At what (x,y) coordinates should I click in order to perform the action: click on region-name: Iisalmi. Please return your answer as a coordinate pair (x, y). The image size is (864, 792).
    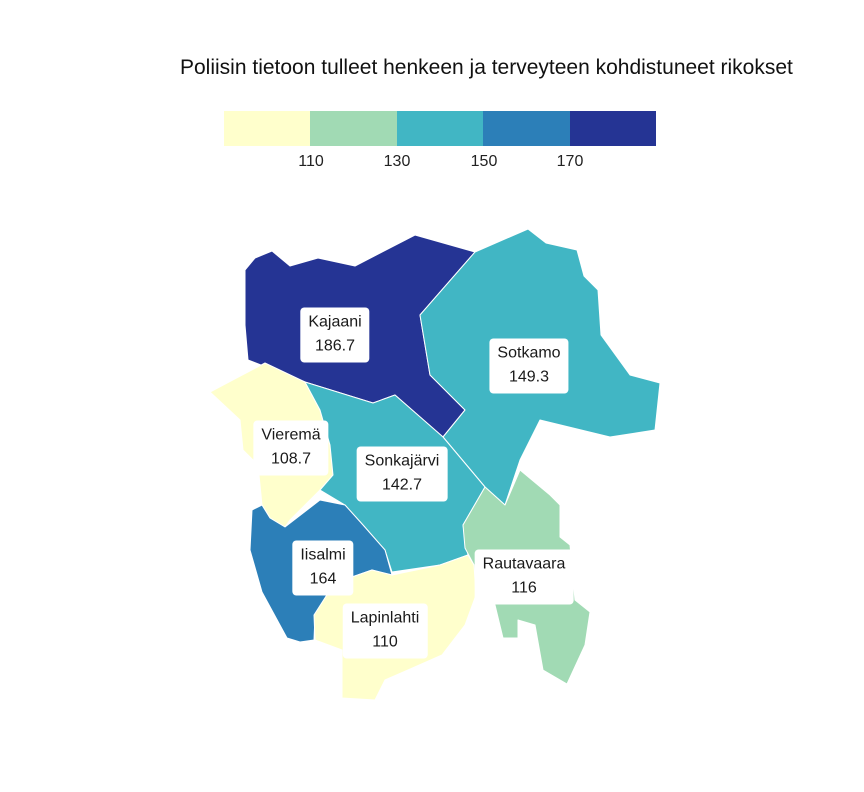
    Looking at the image, I should click on (323, 555).